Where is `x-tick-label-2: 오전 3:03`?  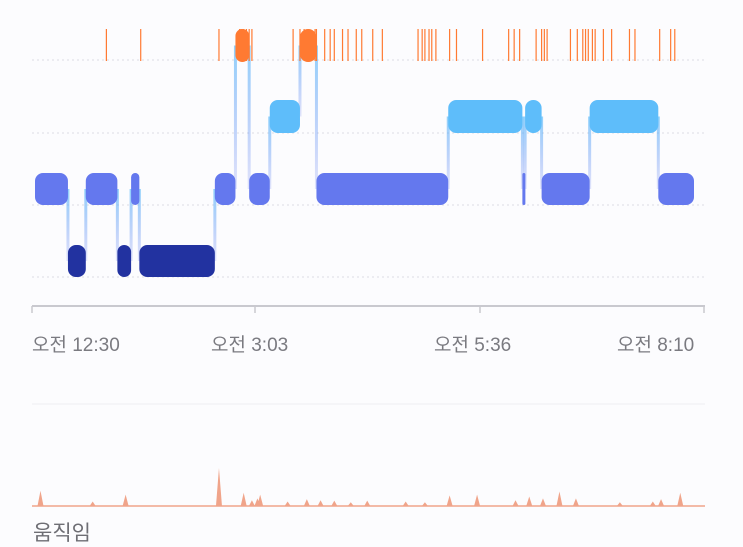 x-tick-label-2: 오전 3:03 is located at coordinates (250, 345).